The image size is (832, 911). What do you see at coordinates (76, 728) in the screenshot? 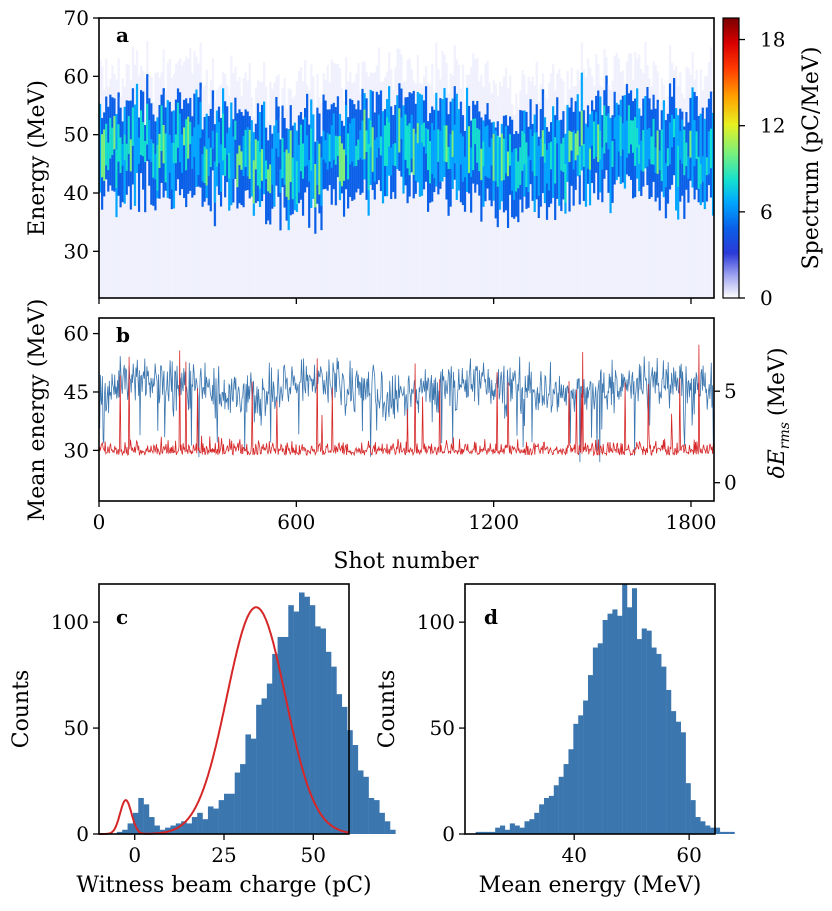
I see `panel-c-y-tick-label: 50` at bounding box center [76, 728].